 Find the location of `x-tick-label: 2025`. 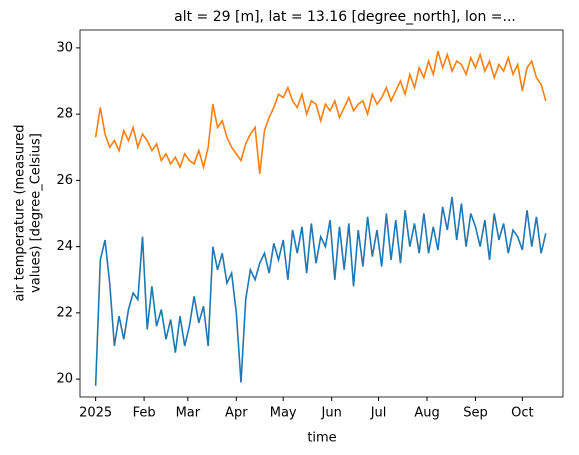

x-tick-label: 2025 is located at coordinates (95, 413).